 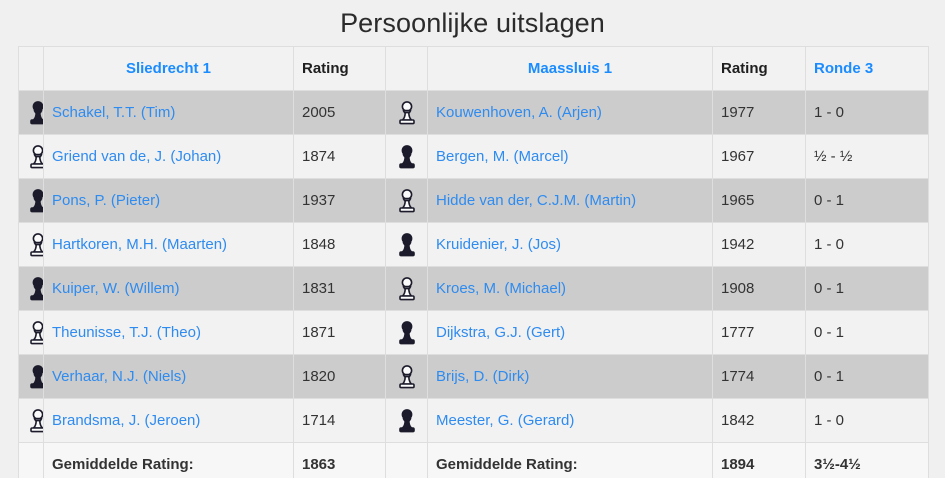 What do you see at coordinates (406, 68) in the screenshot?
I see `header-icon-away` at bounding box center [406, 68].